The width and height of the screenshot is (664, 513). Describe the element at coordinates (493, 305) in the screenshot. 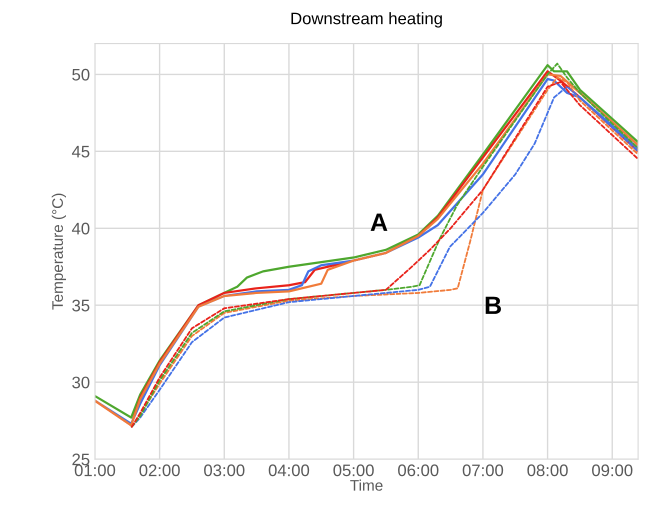

I see `annotation: B` at that location.